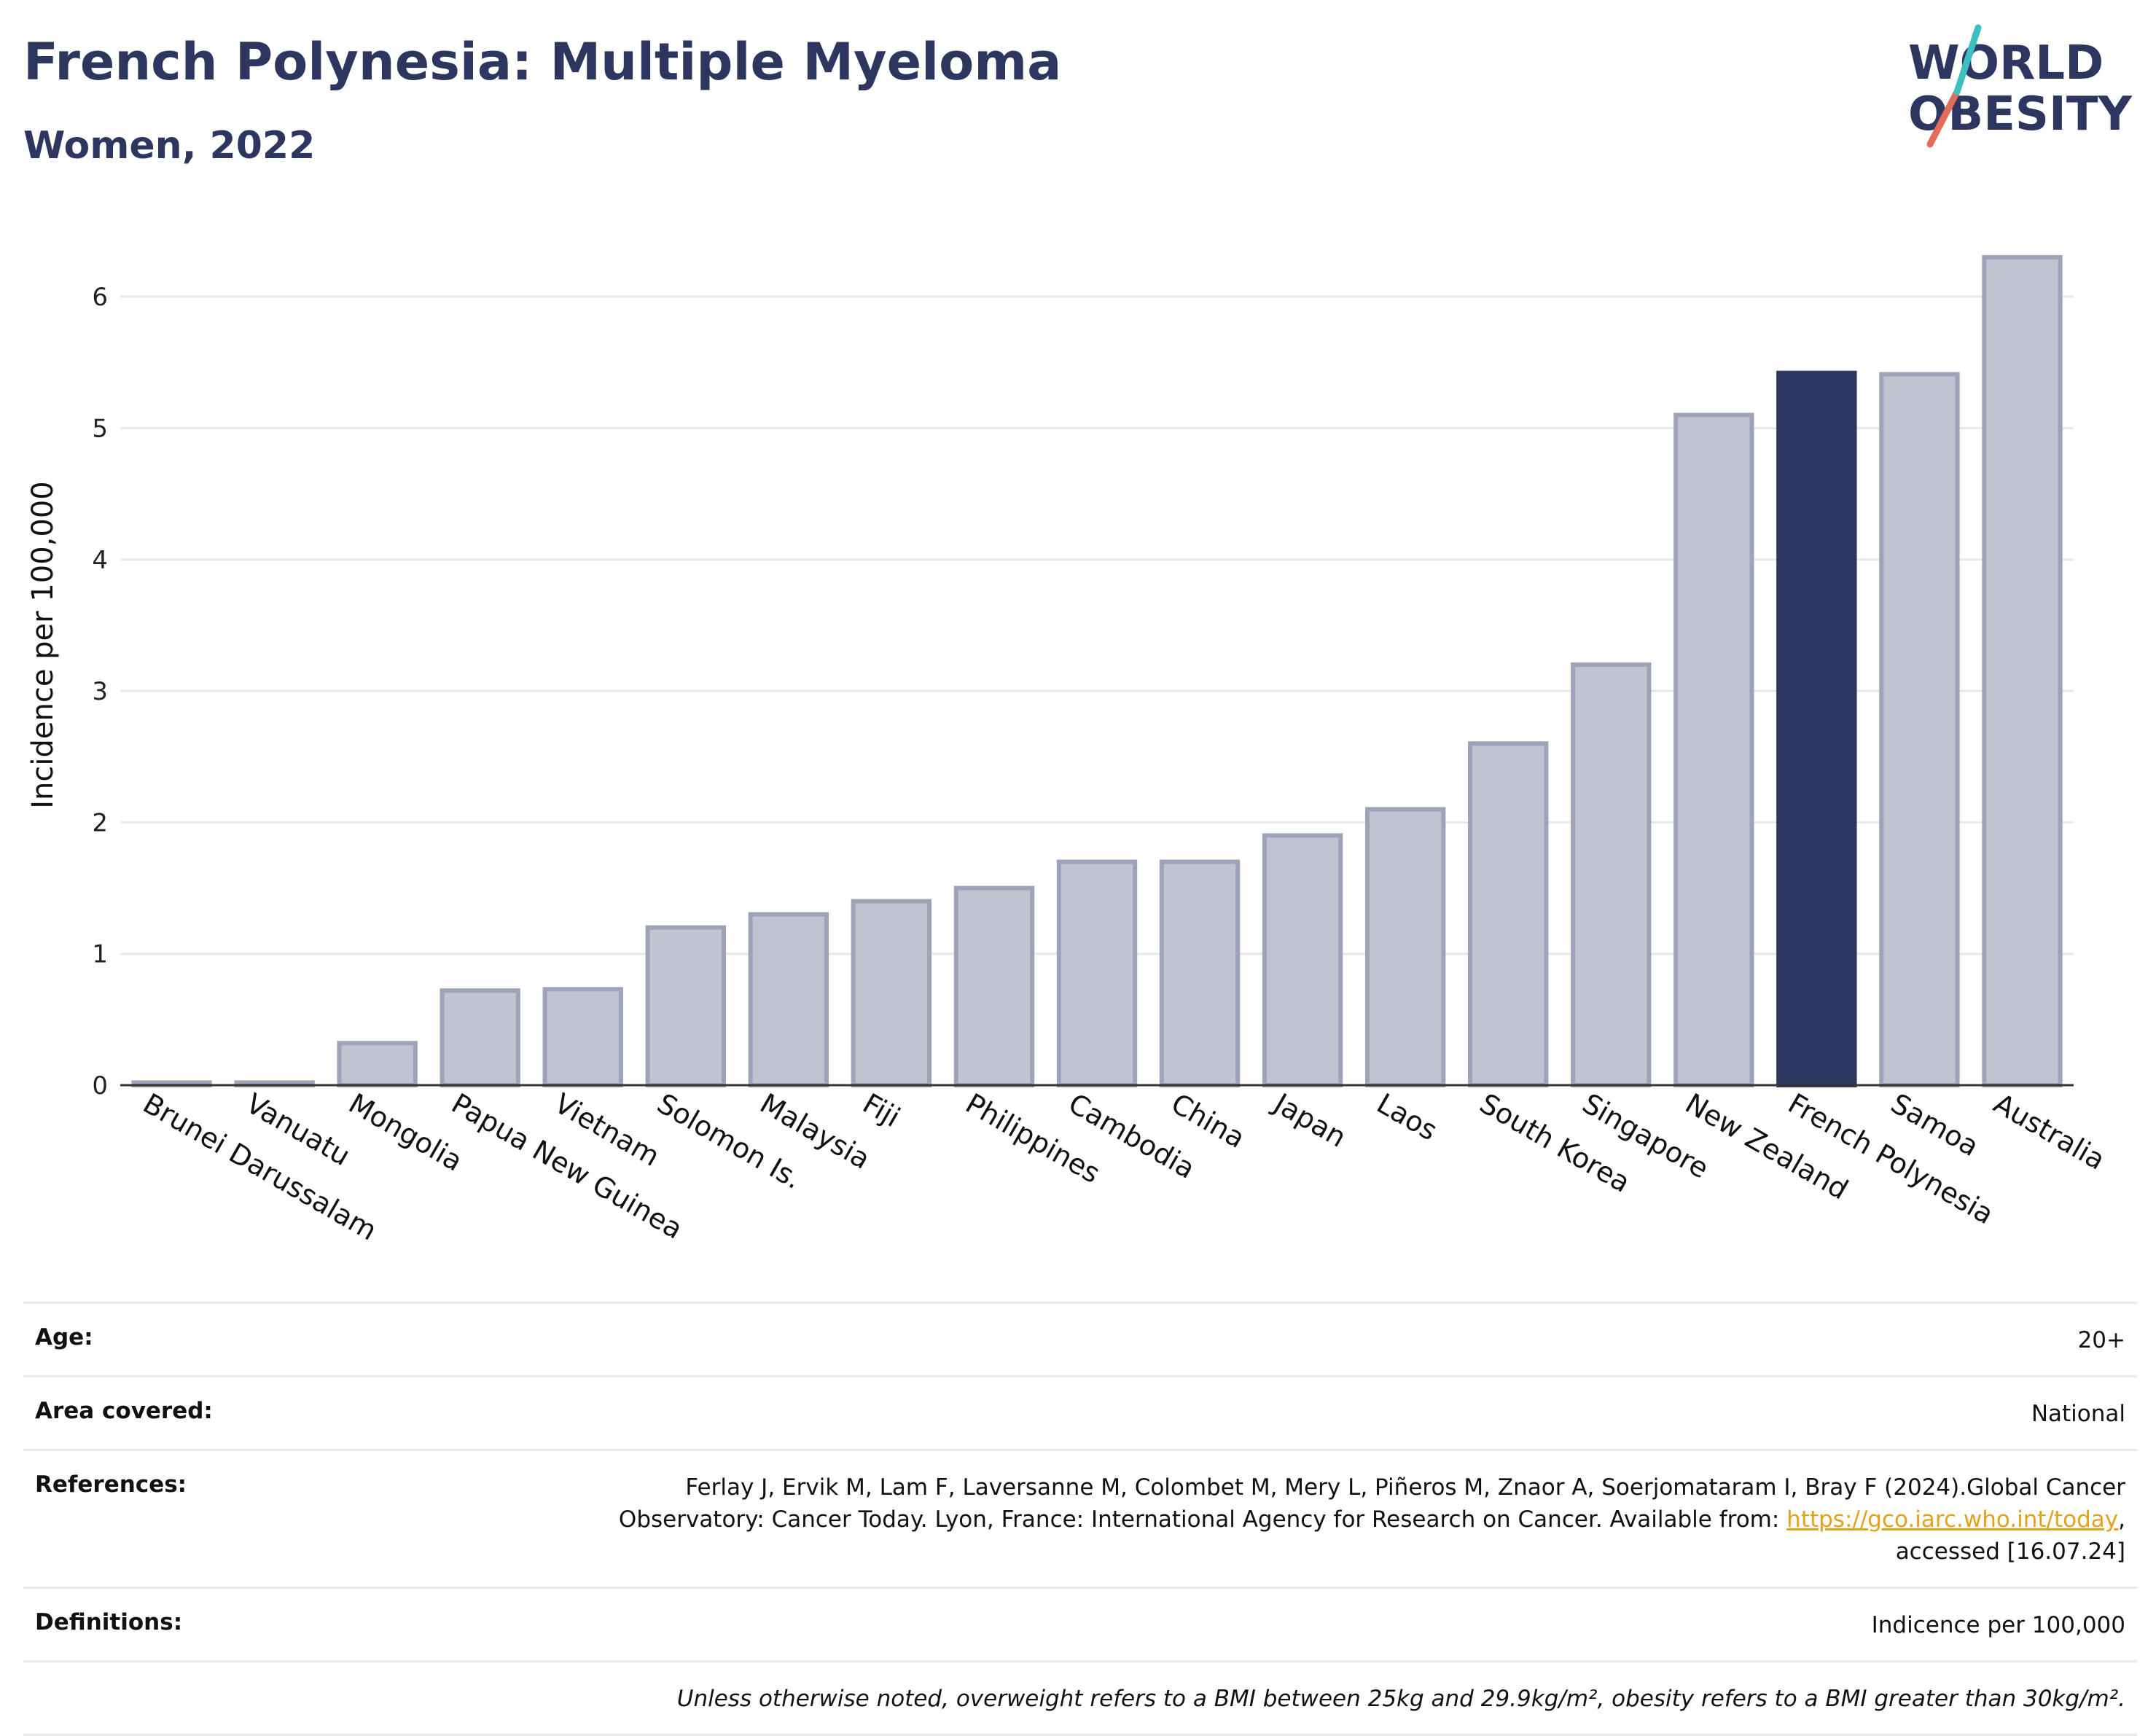 This screenshot has height=1736, width=2156. I want to click on references-label: References:, so click(111, 1485).